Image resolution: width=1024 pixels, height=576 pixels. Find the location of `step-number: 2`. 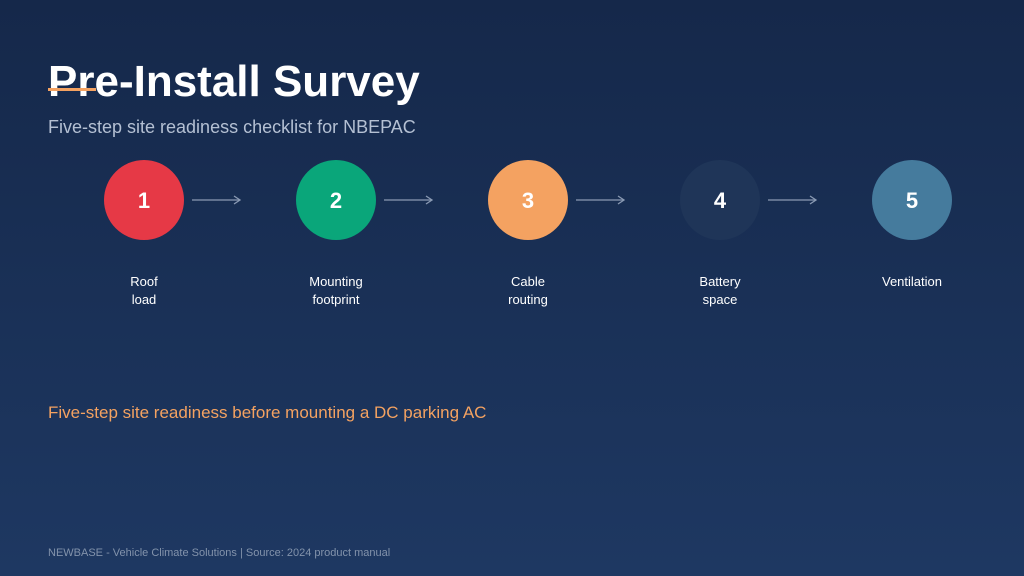

step-number: 2 is located at coordinates (336, 200).